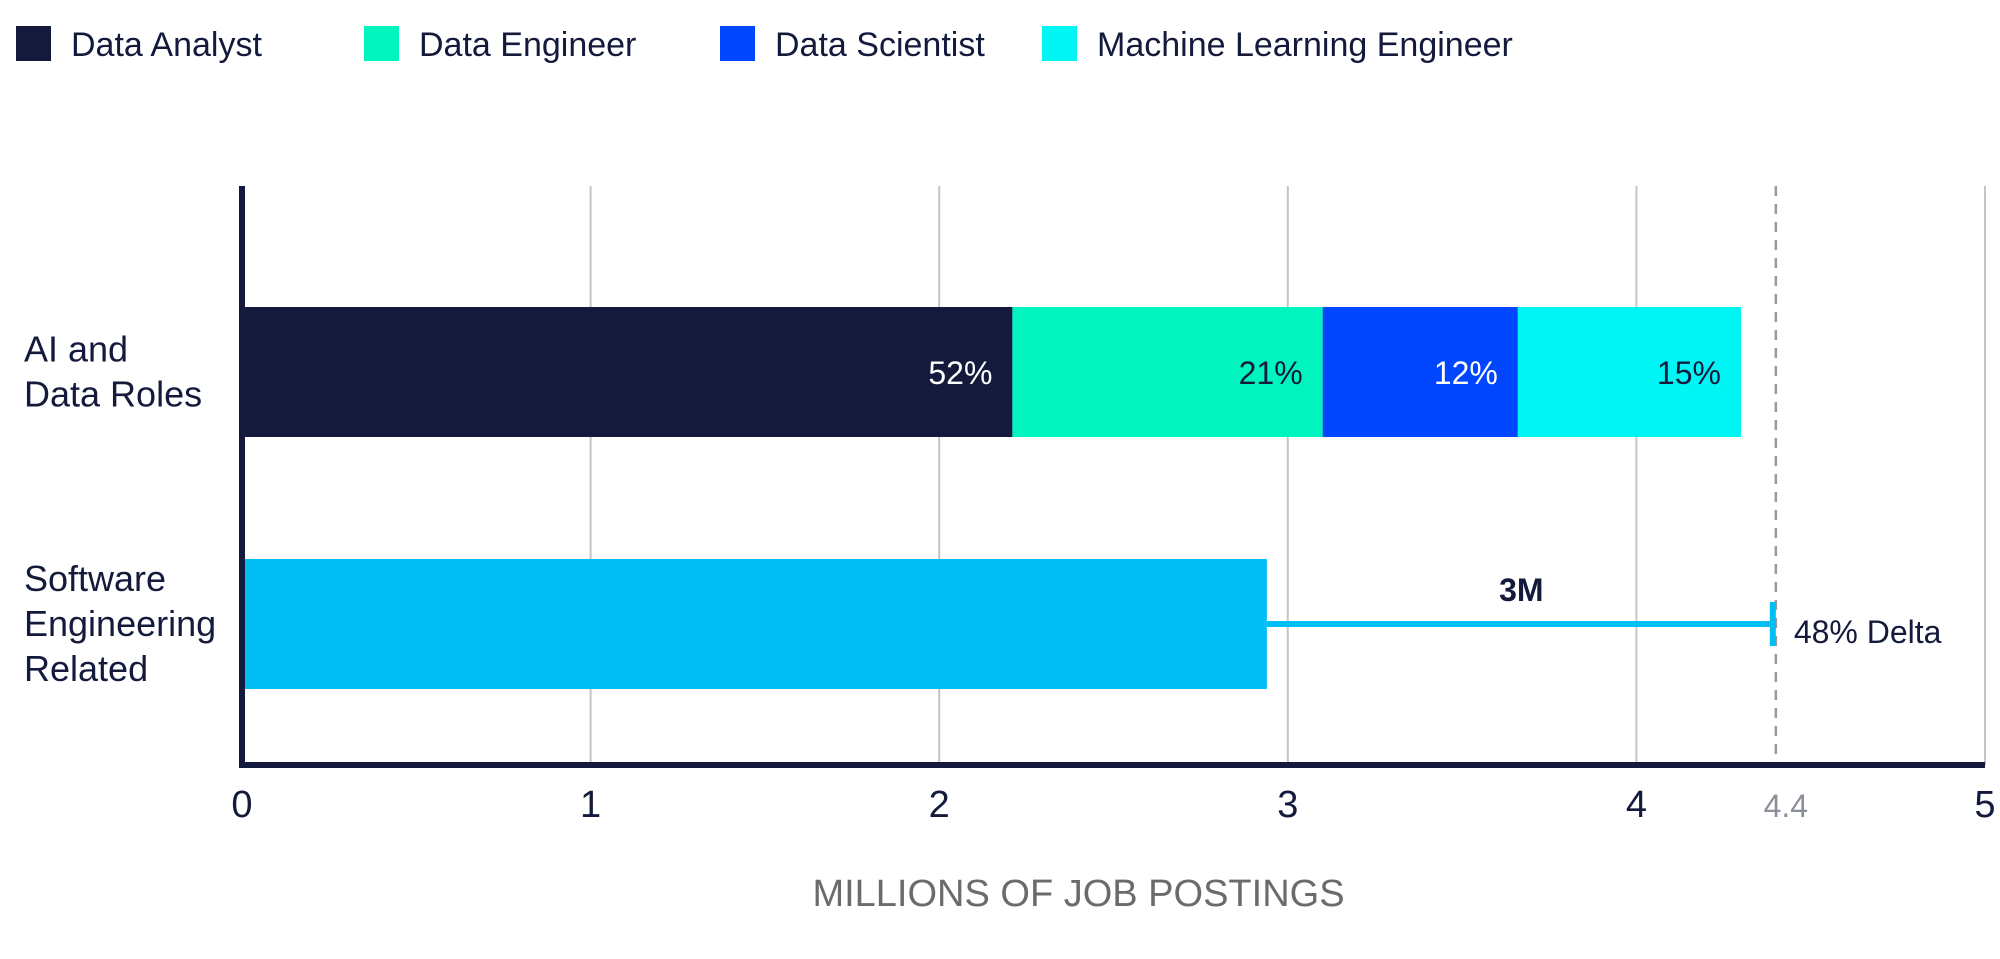  What do you see at coordinates (166, 45) in the screenshot?
I see `legend-label: Data Analyst` at bounding box center [166, 45].